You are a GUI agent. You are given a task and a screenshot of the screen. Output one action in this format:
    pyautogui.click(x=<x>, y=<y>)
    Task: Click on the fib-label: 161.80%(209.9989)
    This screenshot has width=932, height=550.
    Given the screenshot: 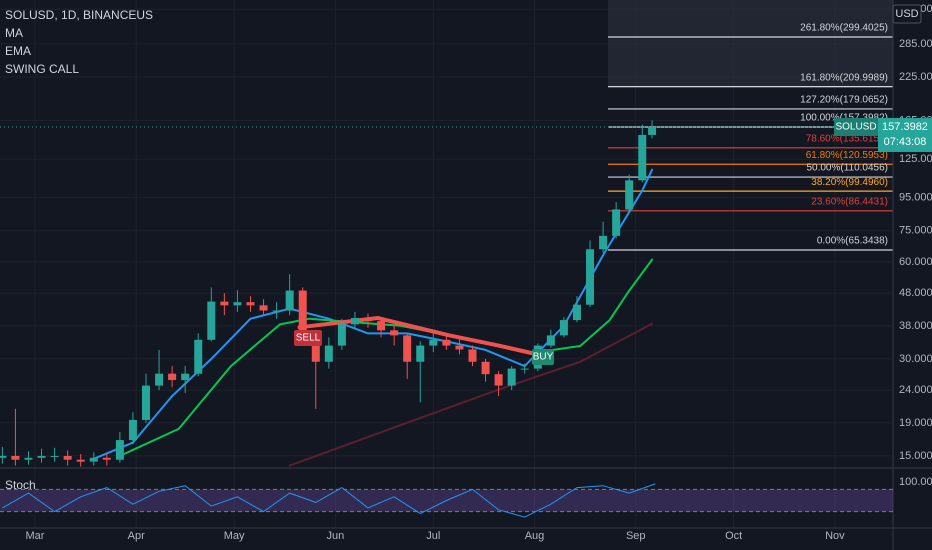 What is the action you would take?
    pyautogui.click(x=844, y=77)
    